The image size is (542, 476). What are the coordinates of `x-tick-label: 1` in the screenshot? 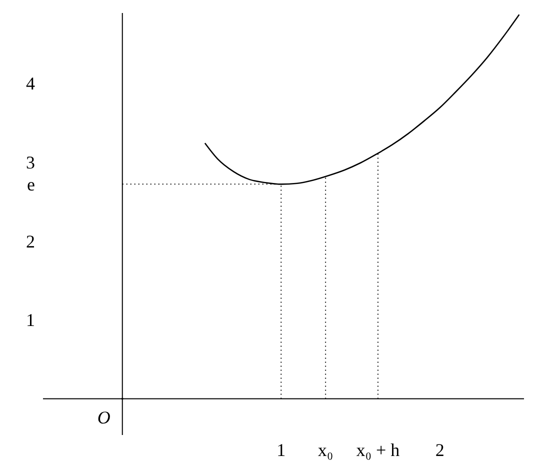 It's located at (281, 450).